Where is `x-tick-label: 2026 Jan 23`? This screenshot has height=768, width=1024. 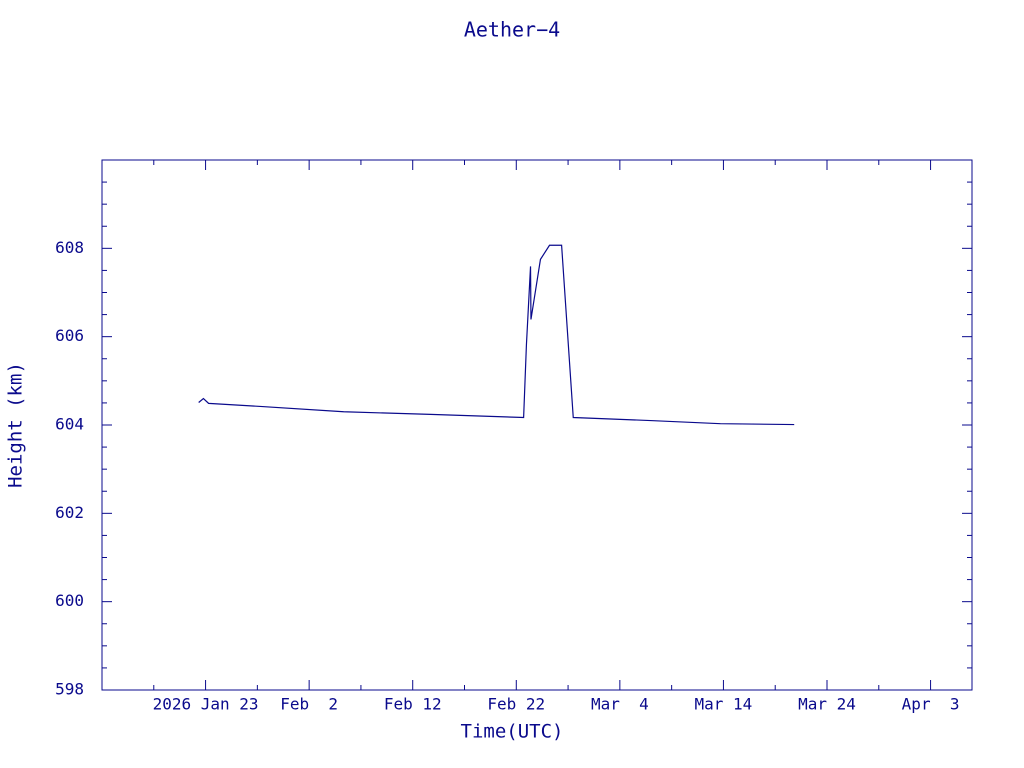
x-tick-label: 2026 Jan 23 is located at coordinates (206, 704).